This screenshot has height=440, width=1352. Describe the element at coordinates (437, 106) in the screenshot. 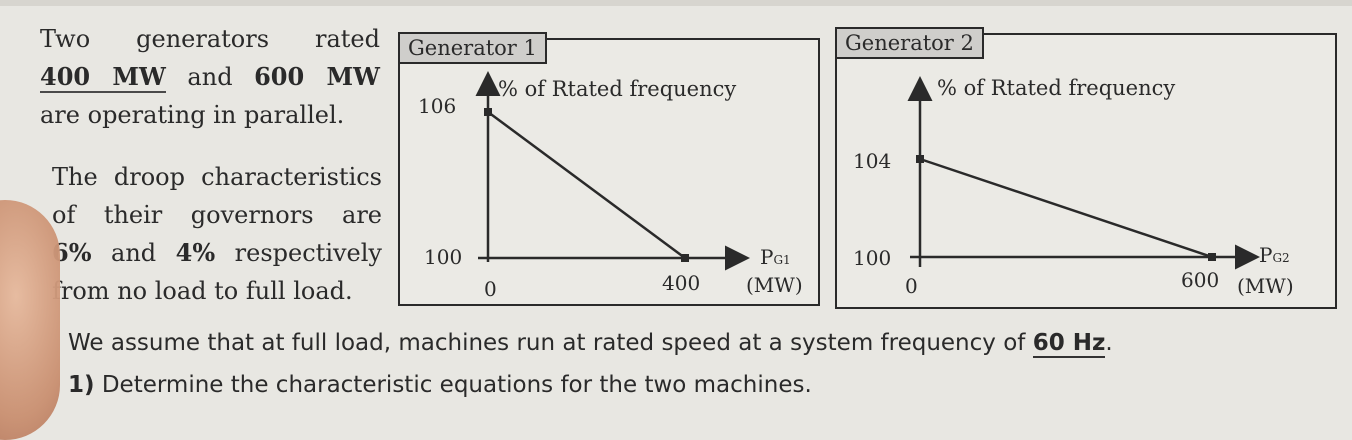

I see `y-tick-high: 106` at that location.